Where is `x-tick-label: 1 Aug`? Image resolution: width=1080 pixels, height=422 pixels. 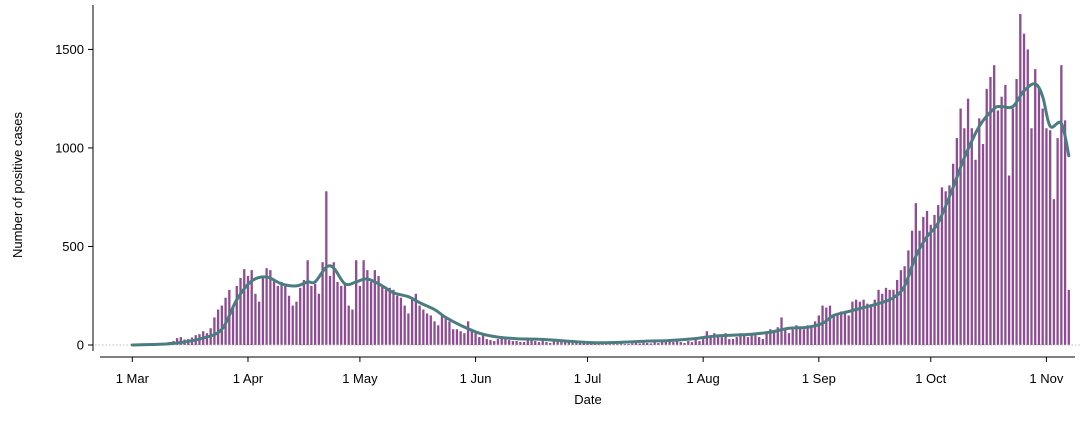
x-tick-label: 1 Aug is located at coordinates (703, 378).